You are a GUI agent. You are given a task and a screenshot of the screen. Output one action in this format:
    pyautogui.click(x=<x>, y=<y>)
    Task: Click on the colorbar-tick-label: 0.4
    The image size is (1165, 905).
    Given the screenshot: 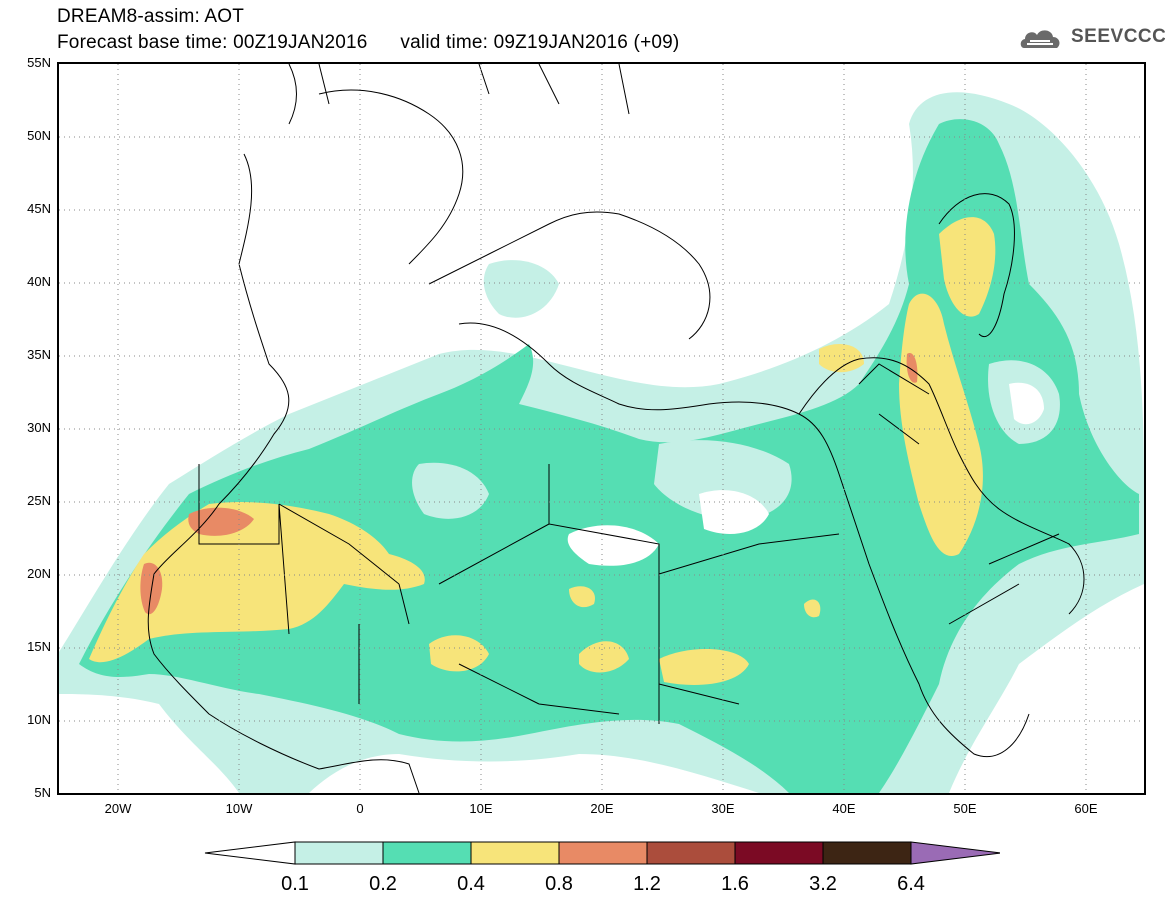 What is the action you would take?
    pyautogui.click(x=471, y=884)
    